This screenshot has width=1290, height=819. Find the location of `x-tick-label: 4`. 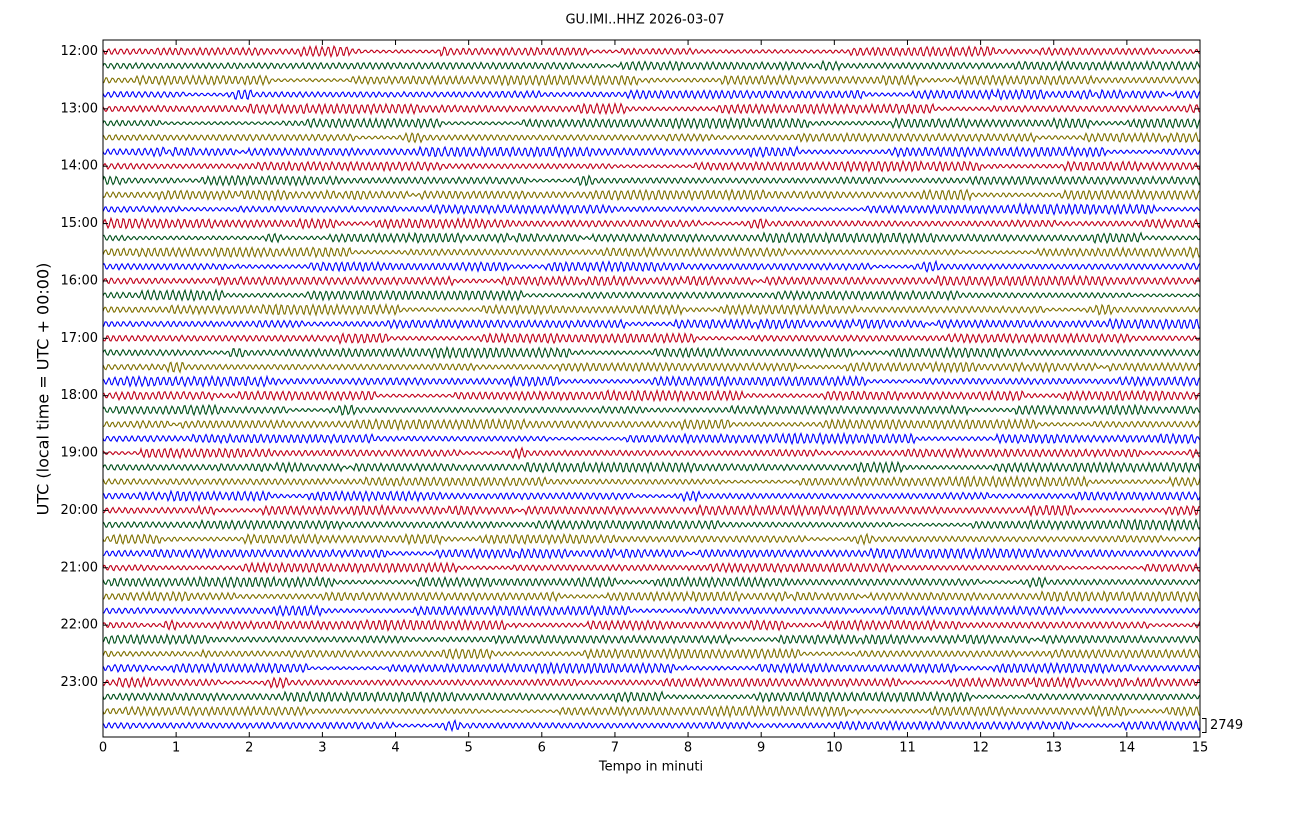

x-tick-label: 4 is located at coordinates (395, 748).